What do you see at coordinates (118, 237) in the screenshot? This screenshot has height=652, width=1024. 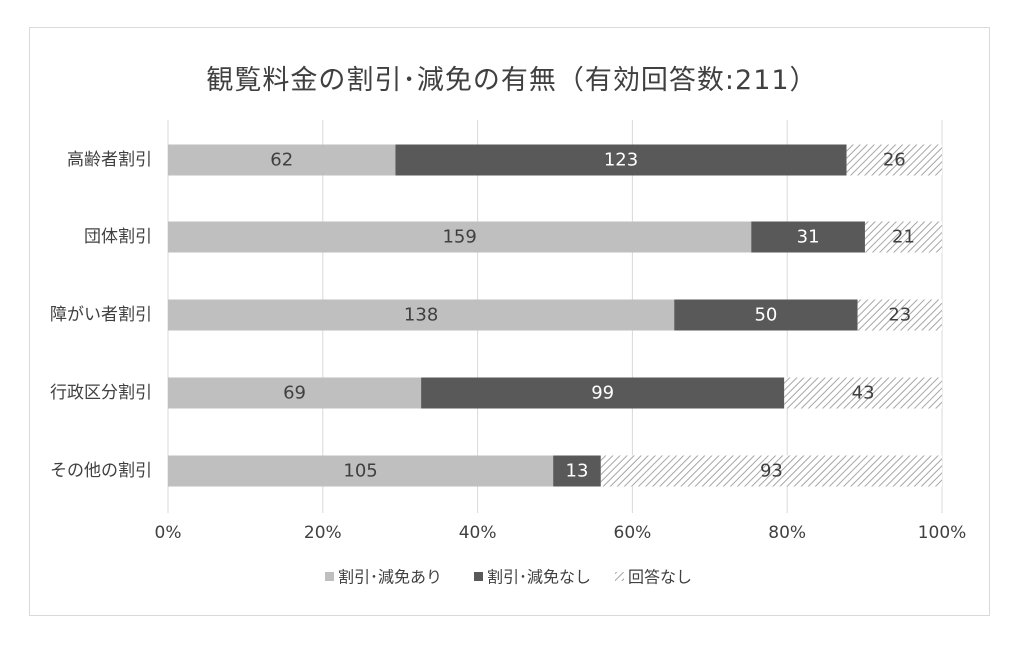 I see `category-label: 団体割引` at bounding box center [118, 237].